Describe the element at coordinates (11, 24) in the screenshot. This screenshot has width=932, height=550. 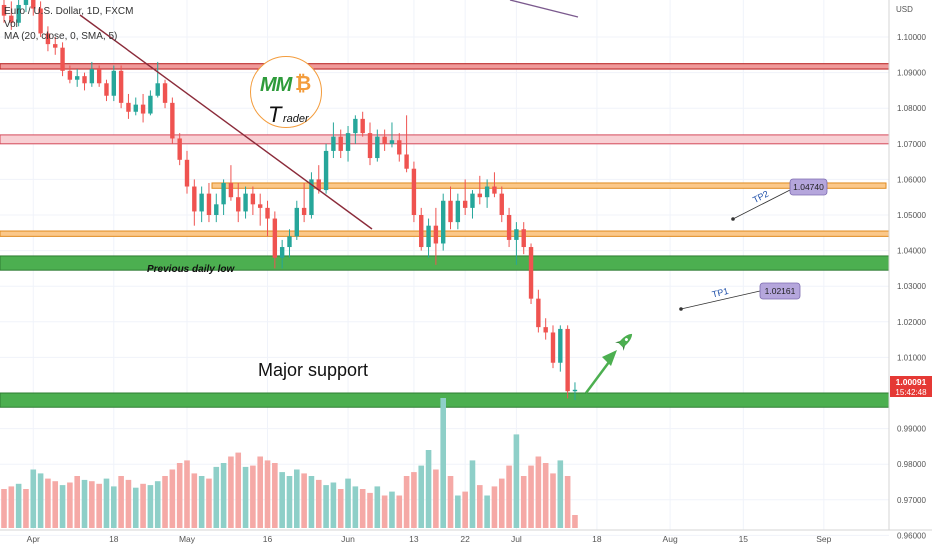
I see `volume-indicator-label: Vol` at that location.